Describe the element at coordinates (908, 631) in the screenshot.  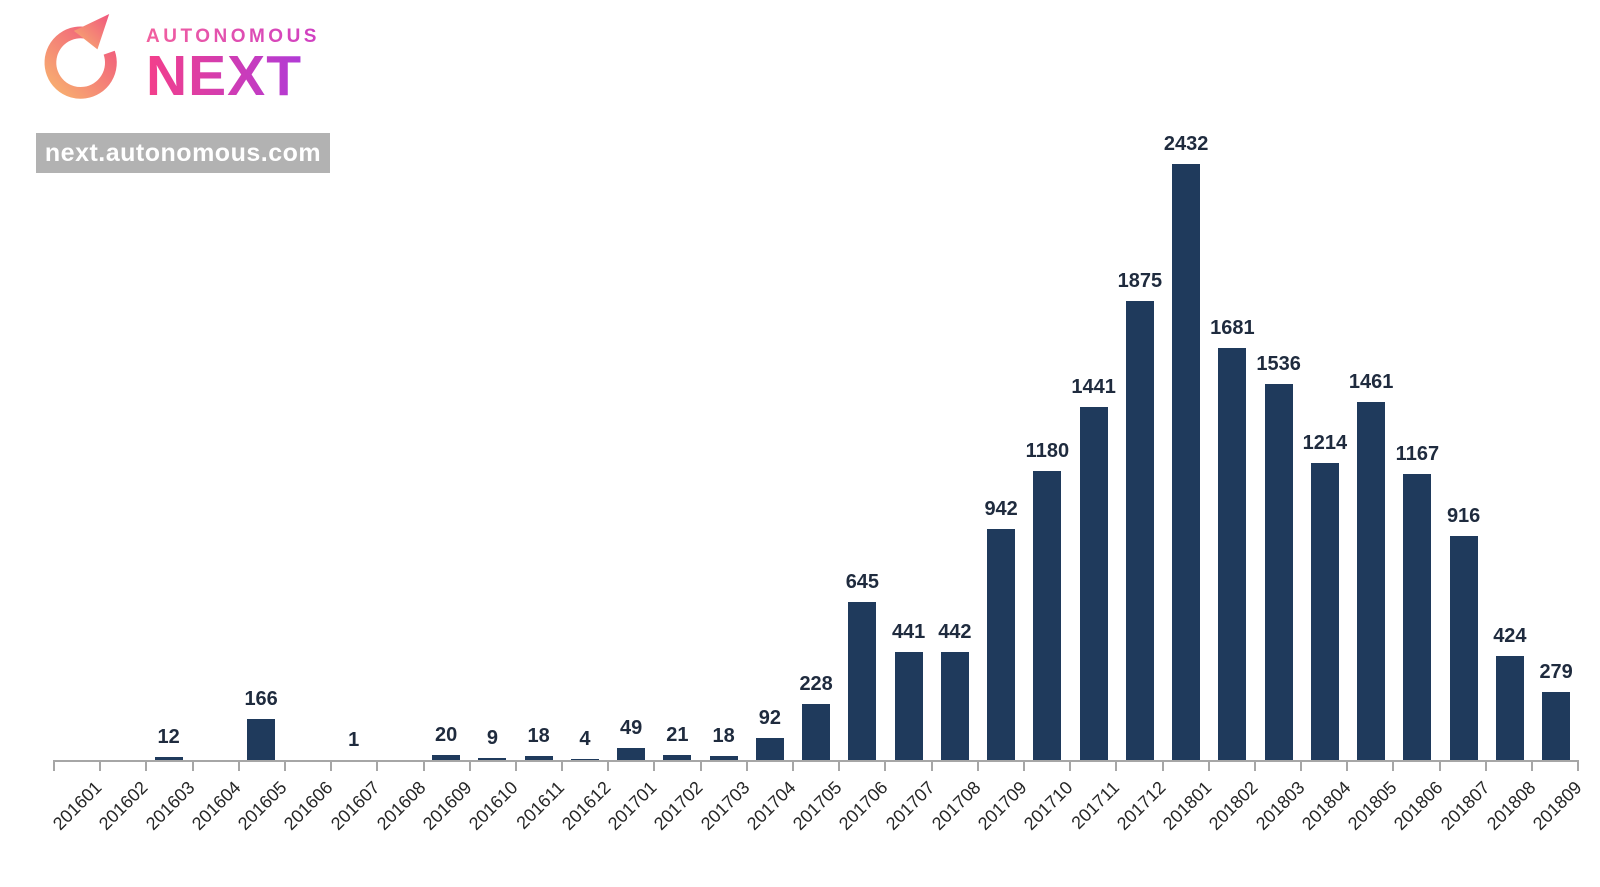
I see `value-label-201707: 441` at that location.